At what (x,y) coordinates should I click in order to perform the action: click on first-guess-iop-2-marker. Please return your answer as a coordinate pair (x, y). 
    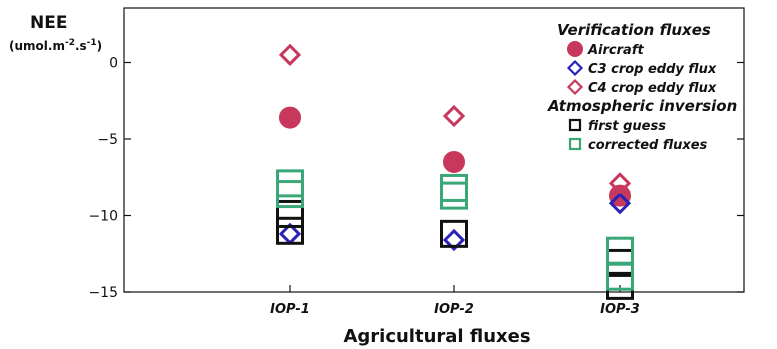
    Looking at the image, I should click on (454, 233).